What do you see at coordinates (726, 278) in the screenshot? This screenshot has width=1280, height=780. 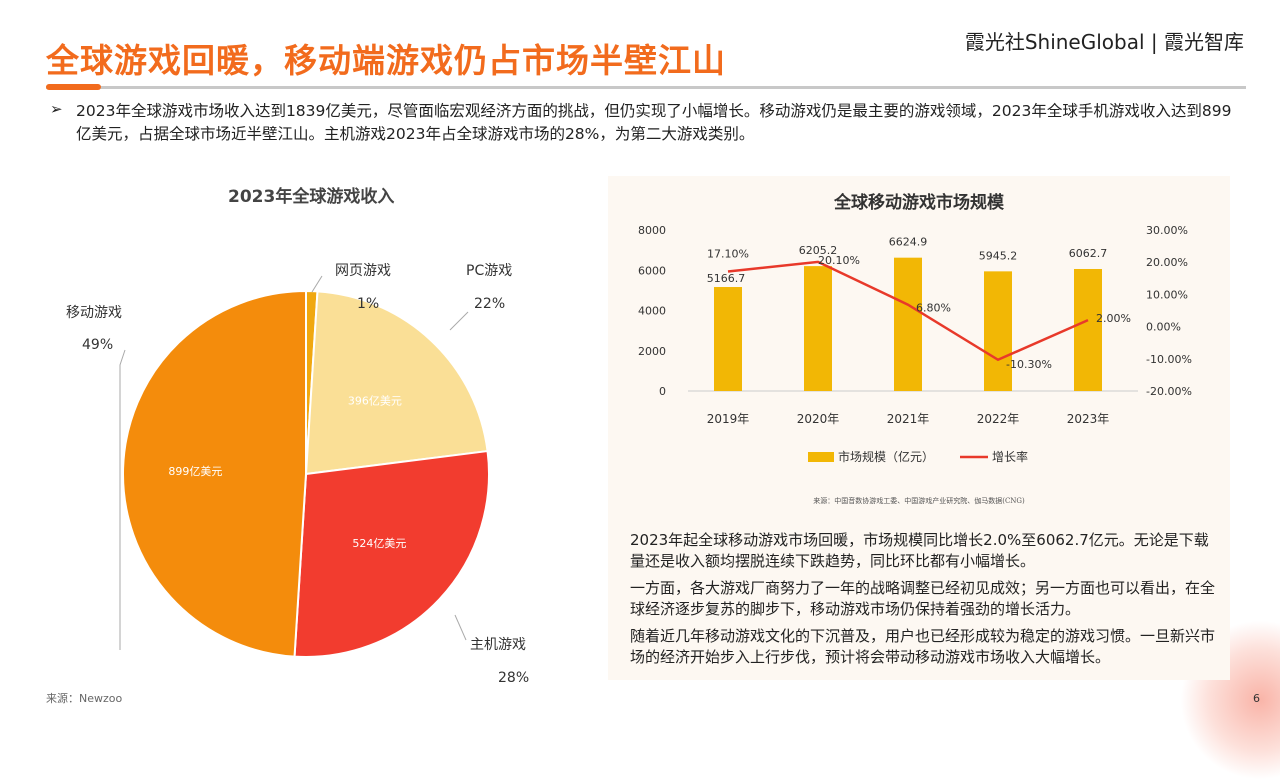 I see `bar-value-label: 5166.7` at bounding box center [726, 278].